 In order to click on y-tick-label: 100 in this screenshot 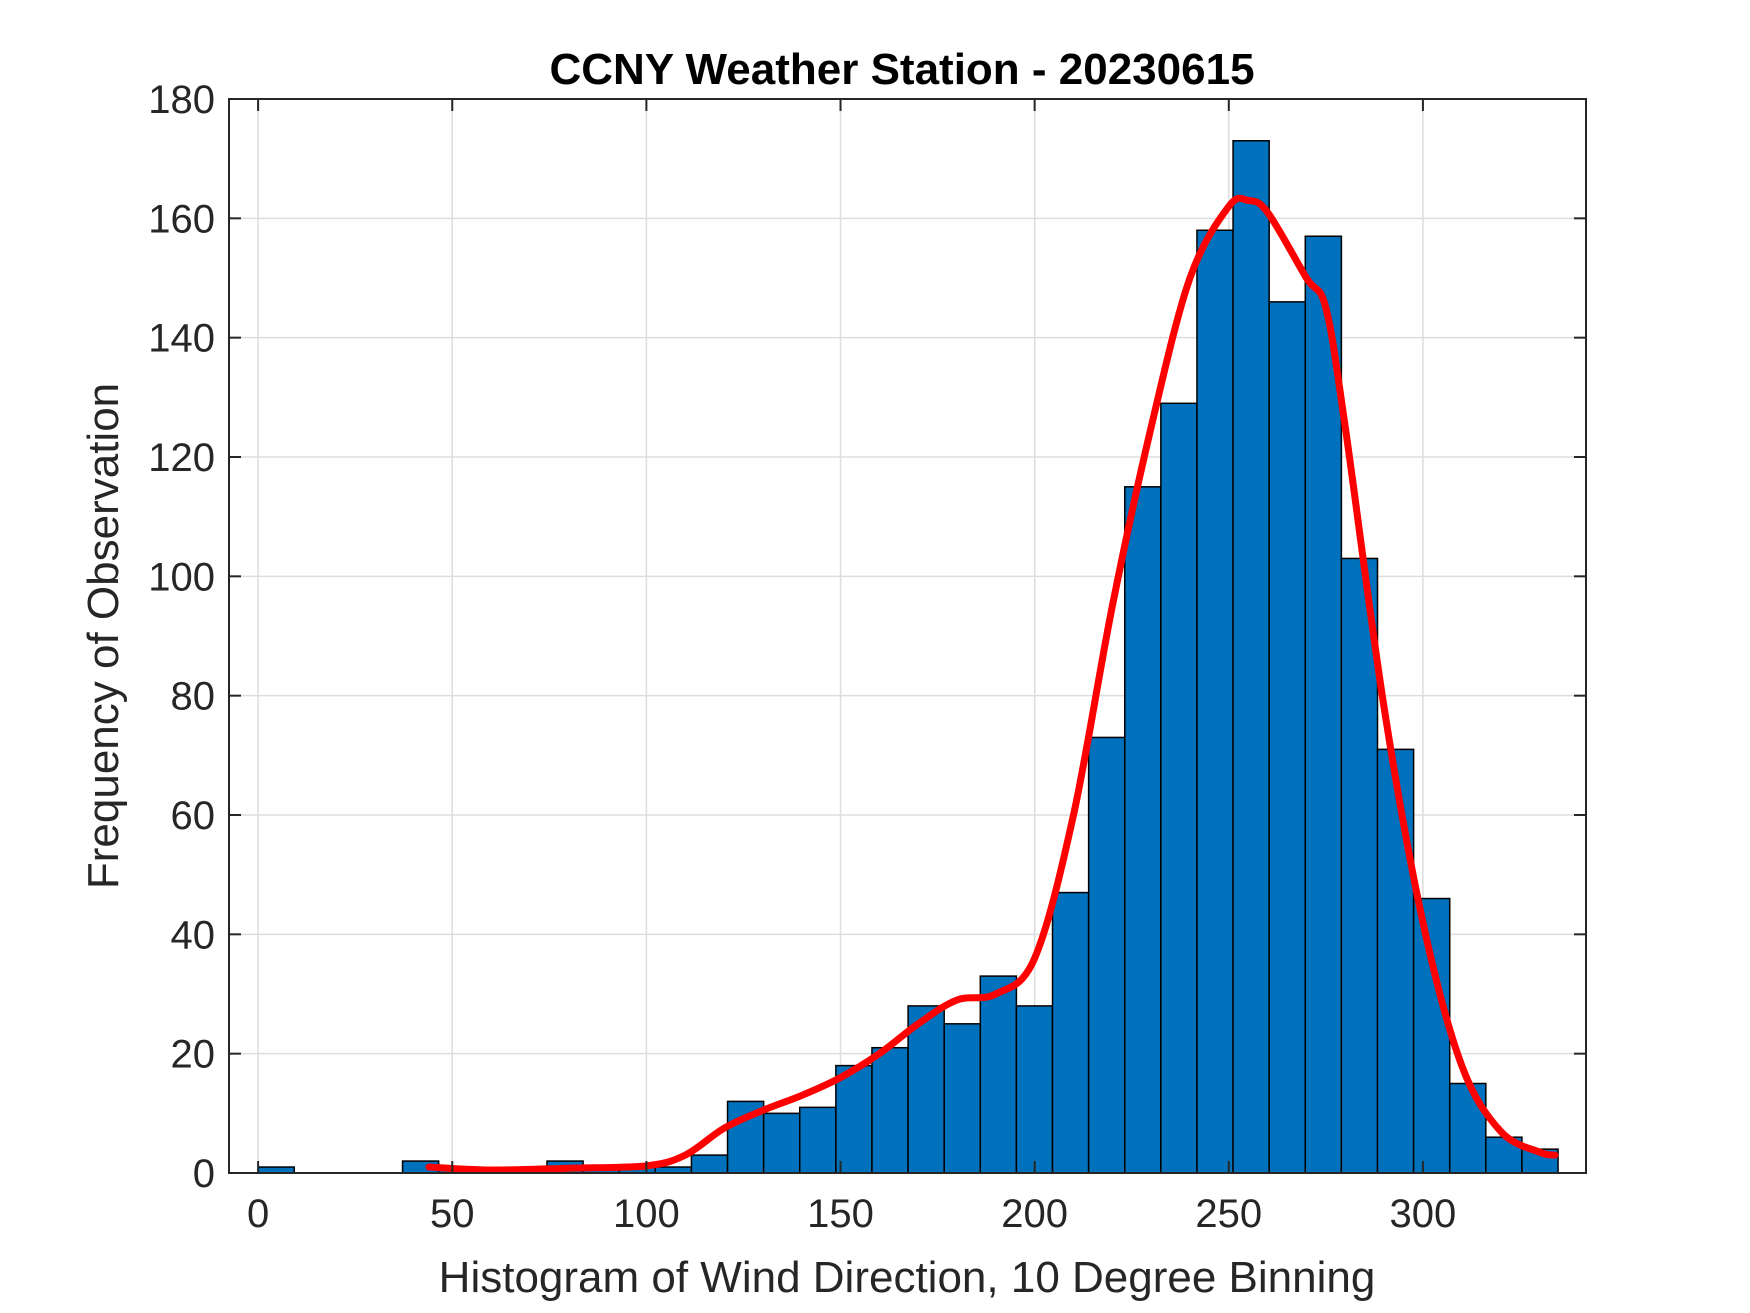, I will do `click(181, 577)`.